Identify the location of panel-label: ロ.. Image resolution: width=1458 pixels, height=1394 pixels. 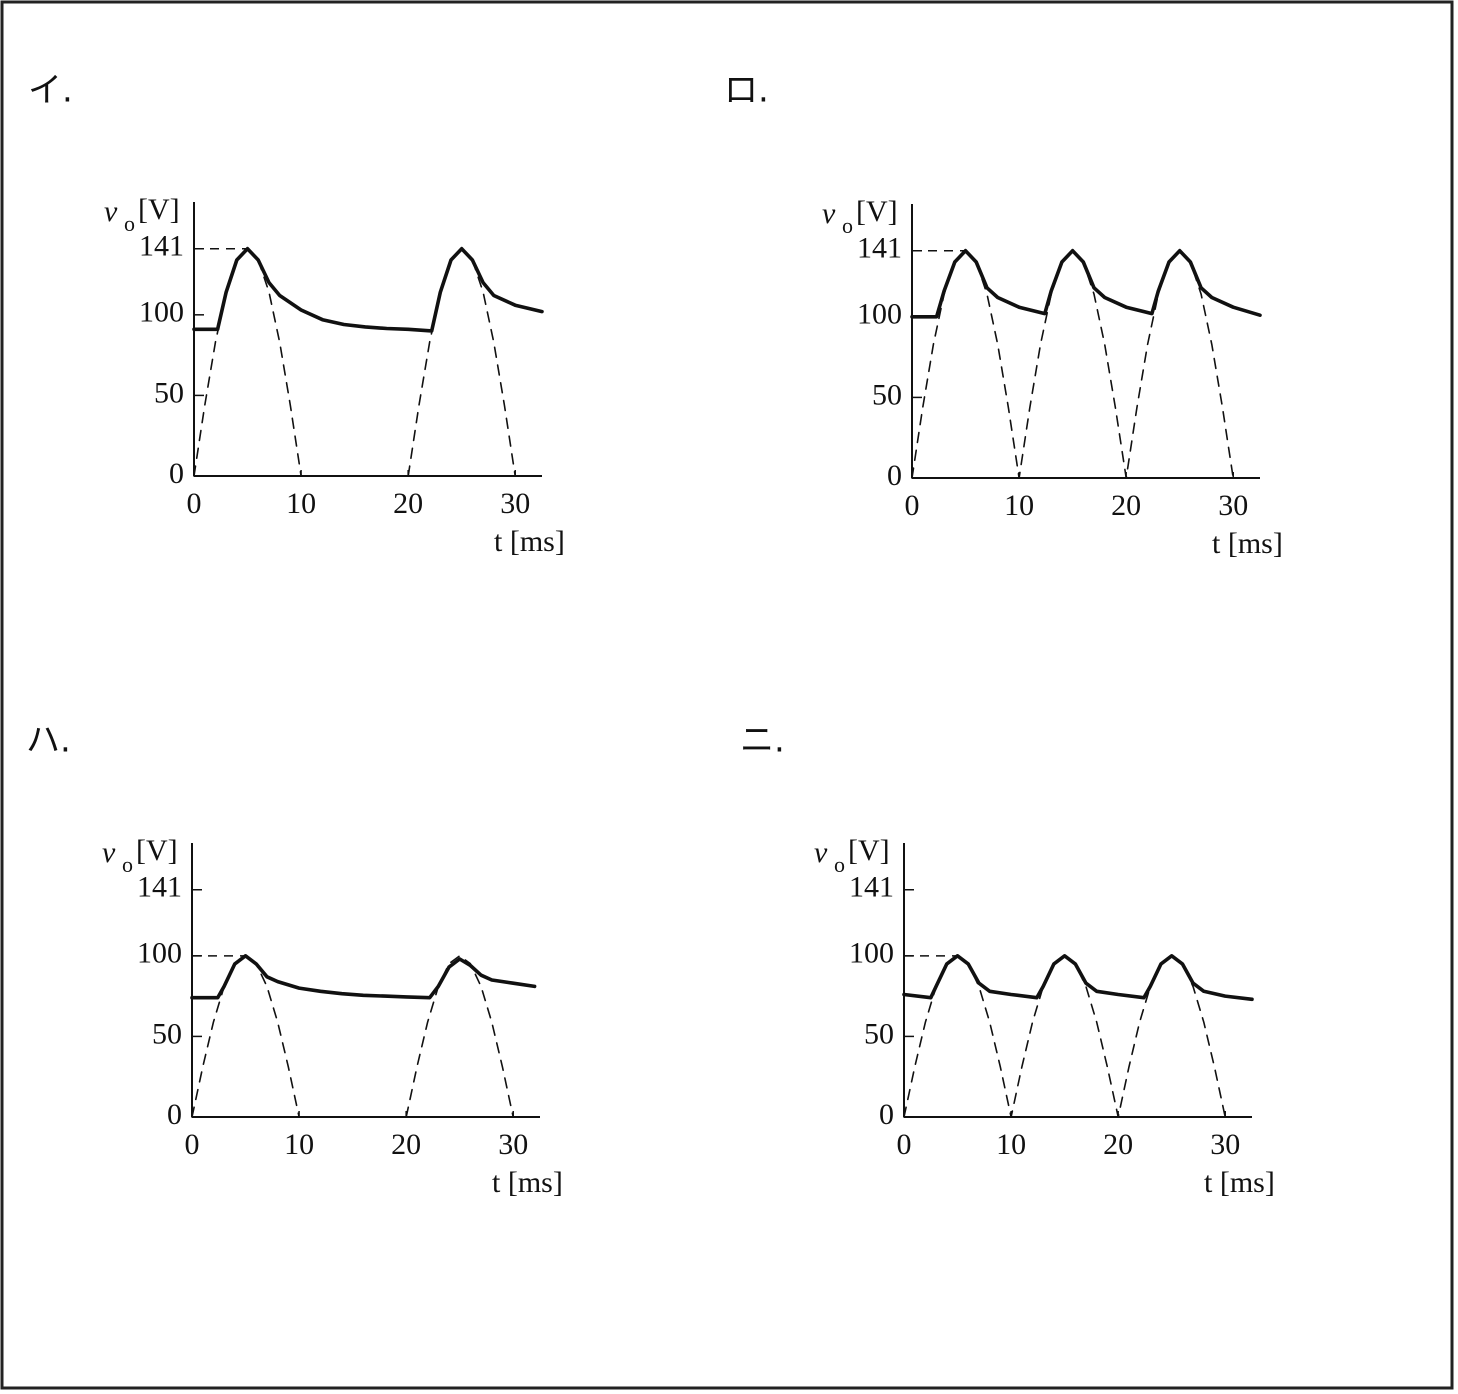
(746, 91).